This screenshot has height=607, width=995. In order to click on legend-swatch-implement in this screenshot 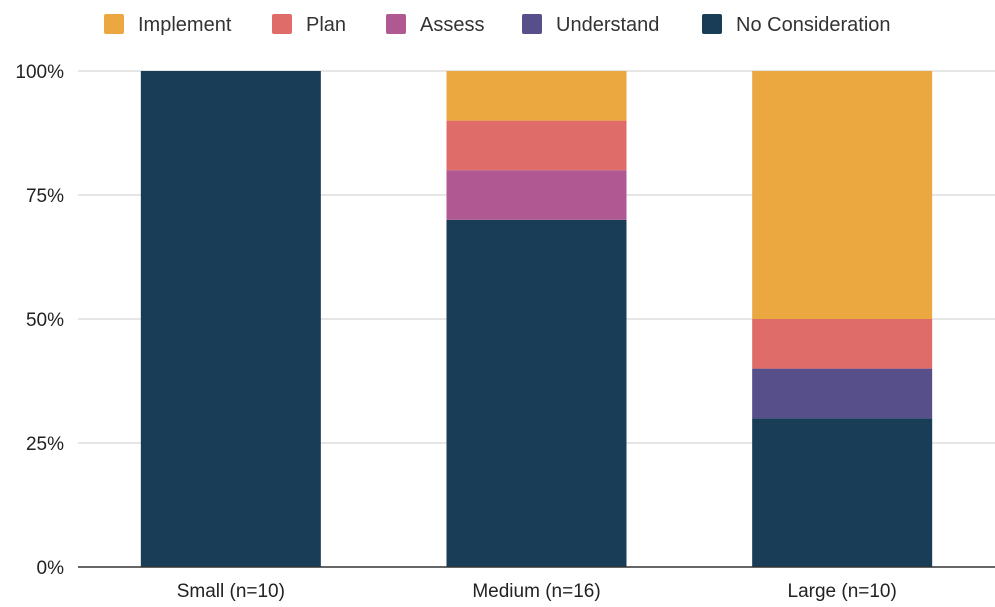, I will do `click(114, 24)`.